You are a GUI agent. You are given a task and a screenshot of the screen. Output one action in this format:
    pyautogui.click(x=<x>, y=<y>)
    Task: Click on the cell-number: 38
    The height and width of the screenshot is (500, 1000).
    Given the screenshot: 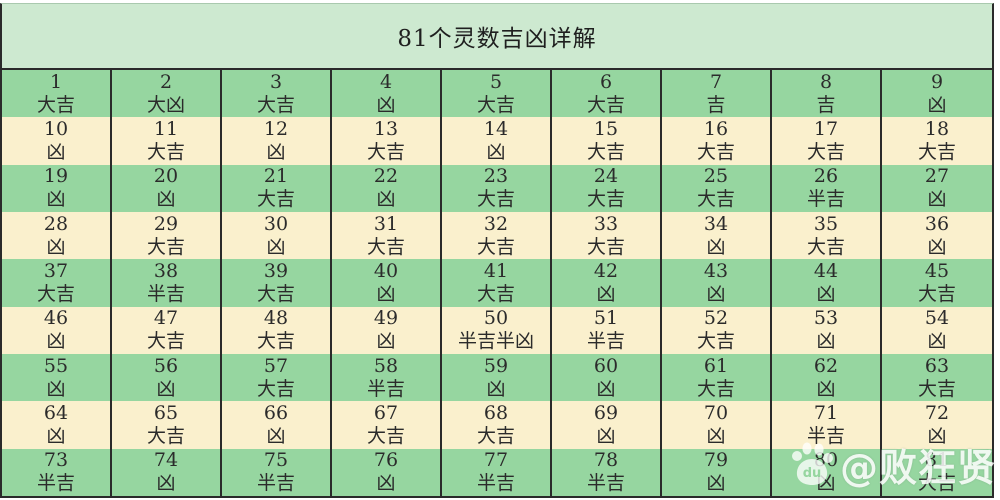 What is the action you would take?
    pyautogui.click(x=166, y=270)
    